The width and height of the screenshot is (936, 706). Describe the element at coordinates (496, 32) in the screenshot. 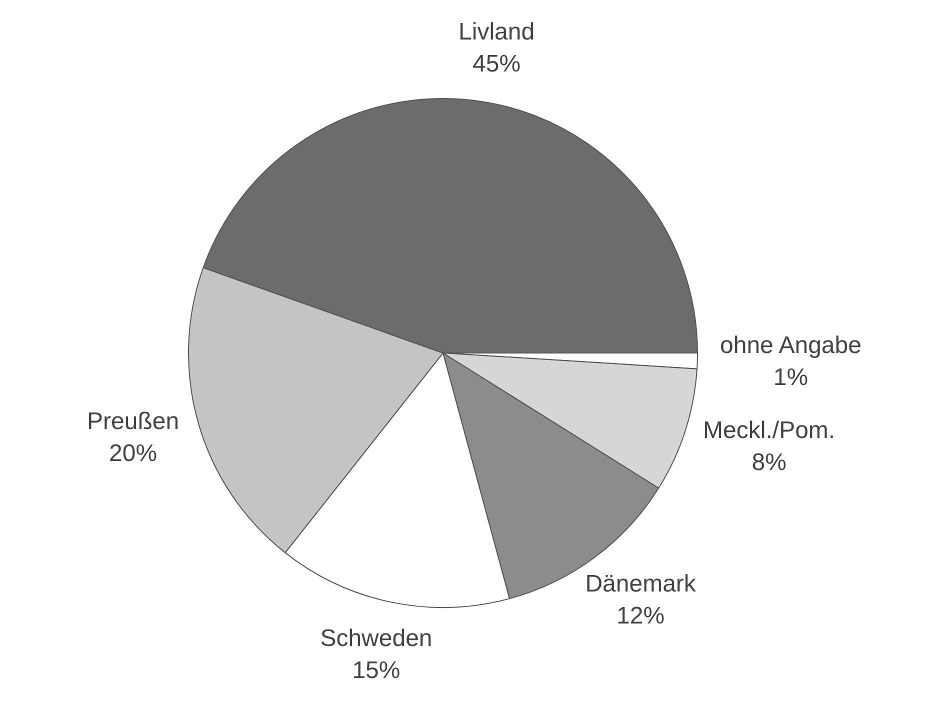

I see `slice-label: Livland` at that location.